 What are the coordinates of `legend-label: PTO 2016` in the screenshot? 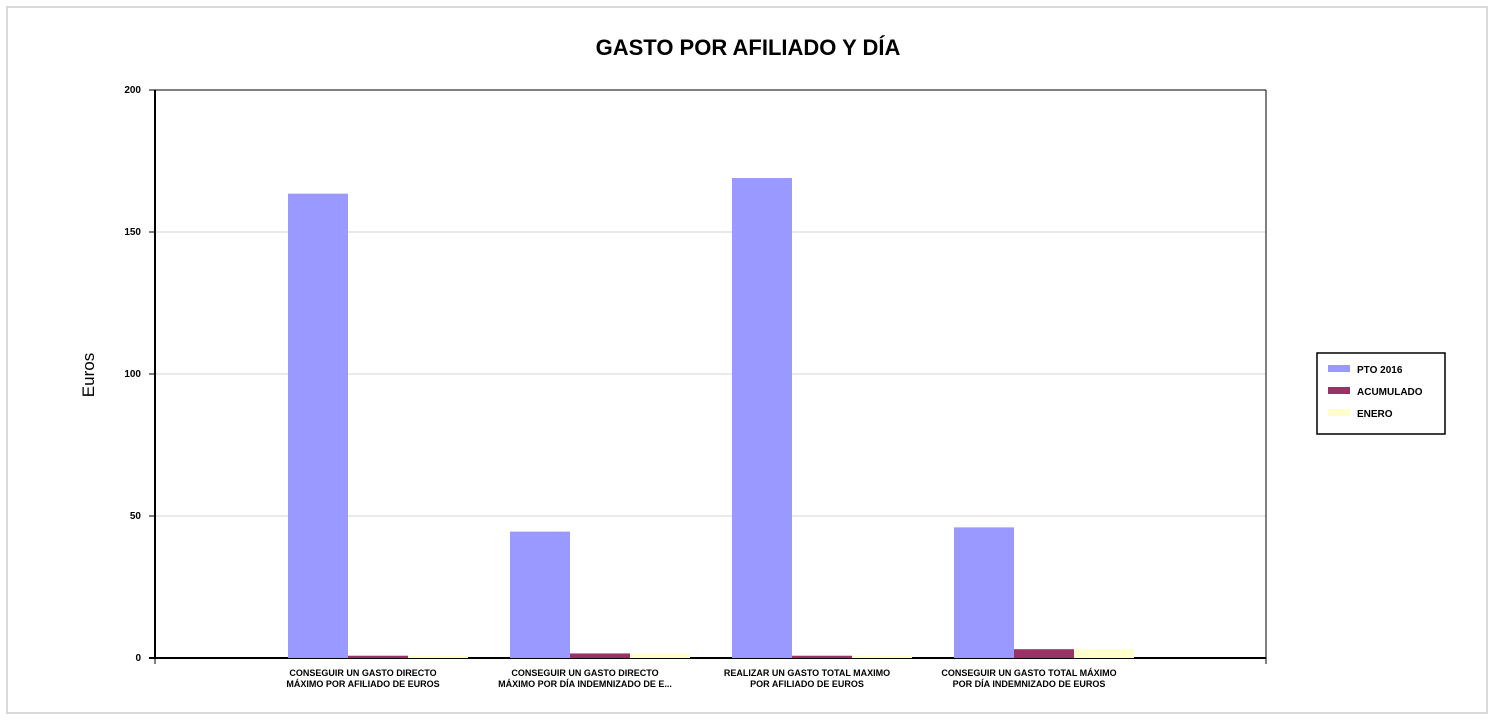 It's located at (1380, 370).